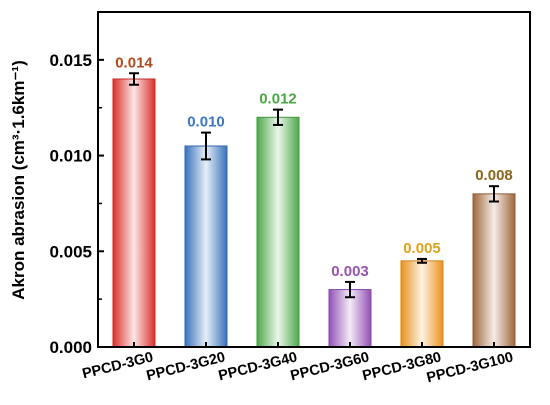 The width and height of the screenshot is (550, 405). What do you see at coordinates (494, 175) in the screenshot?
I see `data-label: 0.008` at bounding box center [494, 175].